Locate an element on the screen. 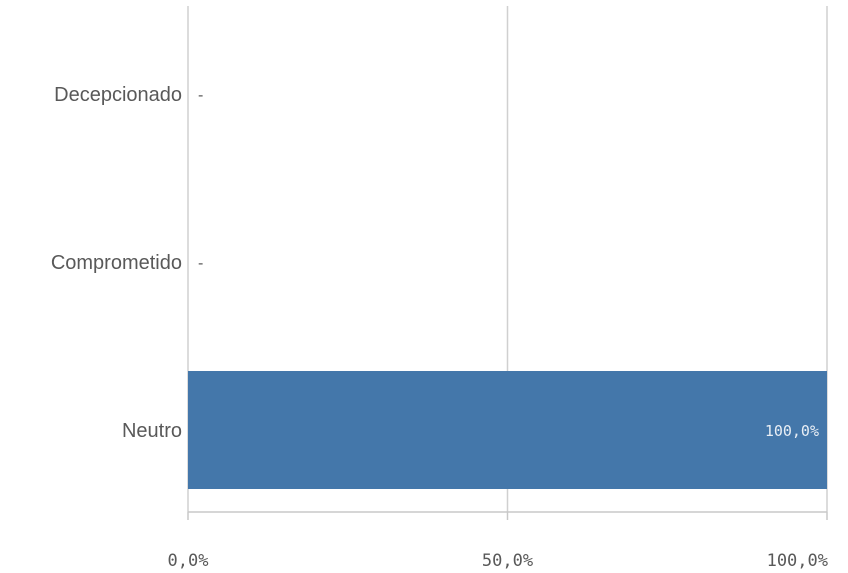 The image size is (848, 573). x-tick-label: 100,0% is located at coordinates (797, 561).